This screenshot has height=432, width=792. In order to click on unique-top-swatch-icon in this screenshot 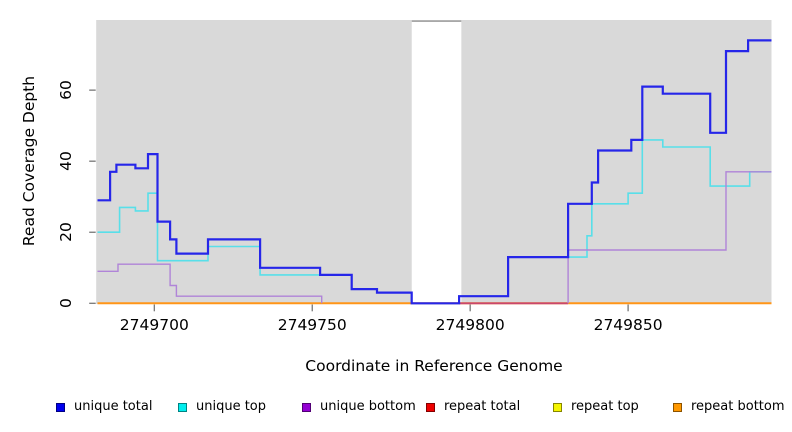, I will do `click(182, 407)`.